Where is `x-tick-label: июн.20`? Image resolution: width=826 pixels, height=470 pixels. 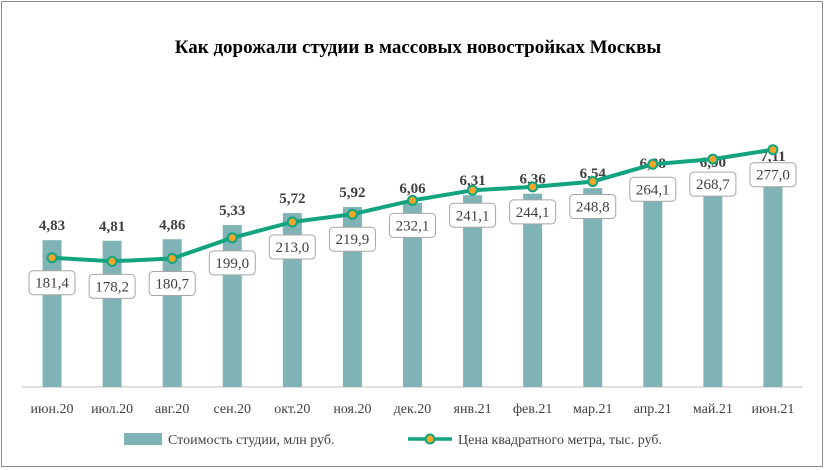 x-tick-label: июн.20 is located at coordinates (52, 409).